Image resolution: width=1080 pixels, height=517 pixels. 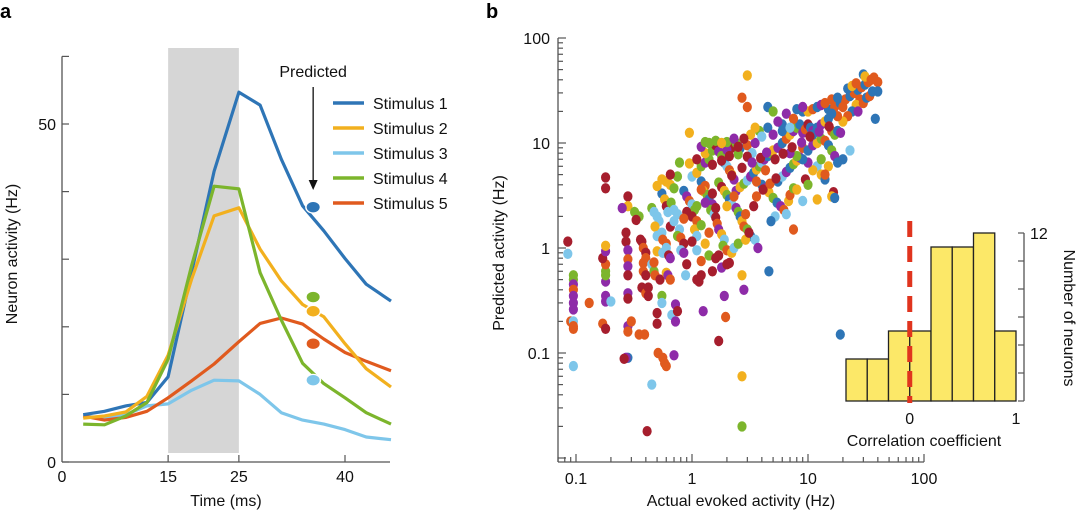 I want to click on legend-item-4: Stimulus 4, so click(x=390, y=179).